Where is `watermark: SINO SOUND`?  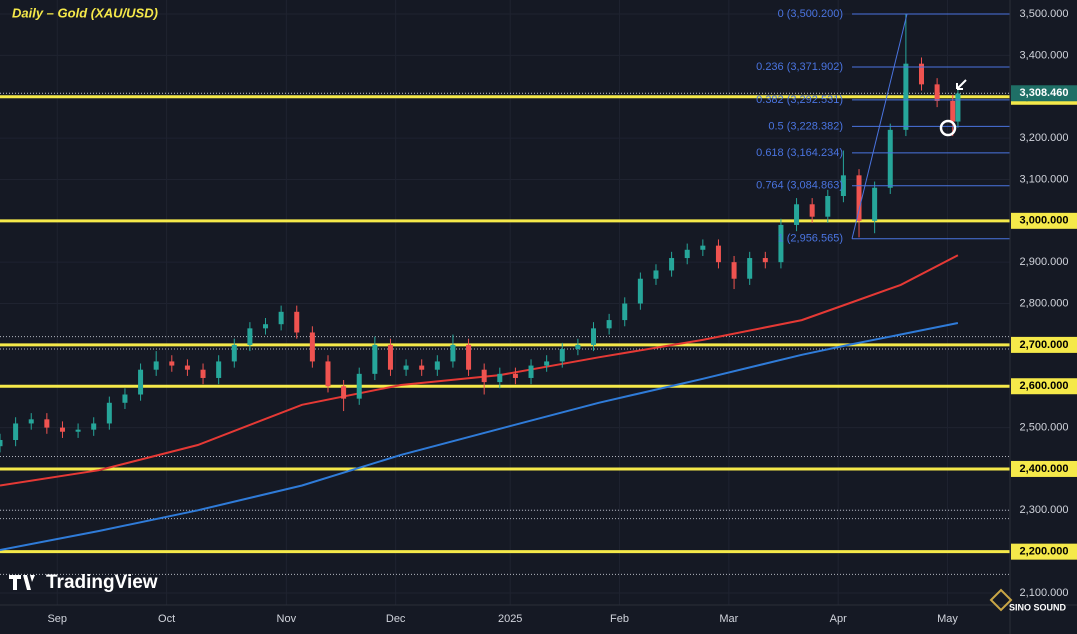 watermark: SINO SOUND is located at coordinates (1038, 607).